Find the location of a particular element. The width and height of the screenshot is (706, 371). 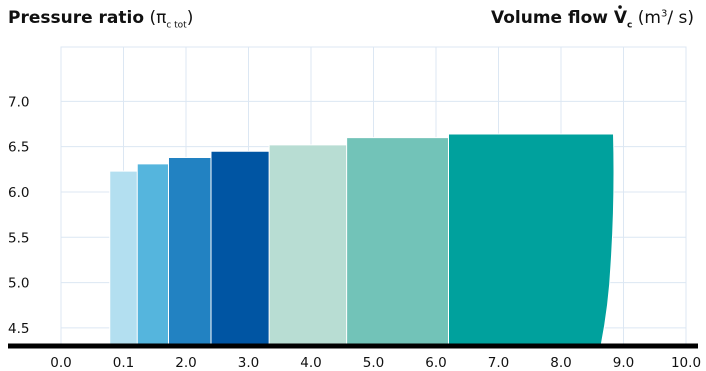

x-axis-title: Volume flow Vc (m3/ s) is located at coordinates (592, 19).